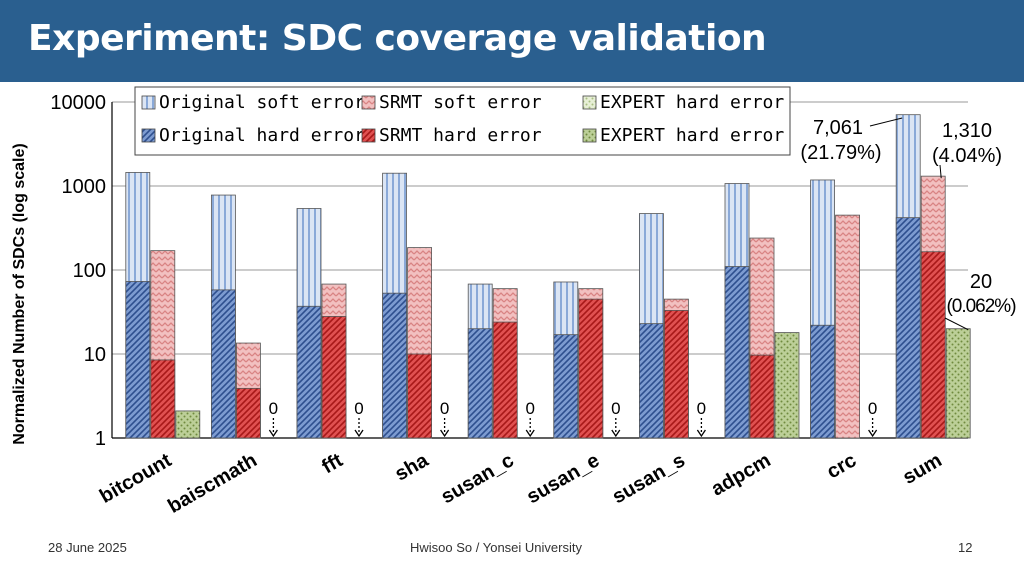 The height and width of the screenshot is (576, 1024). Describe the element at coordinates (480, 383) in the screenshot. I see `bar-original-hard-susan_c` at that location.